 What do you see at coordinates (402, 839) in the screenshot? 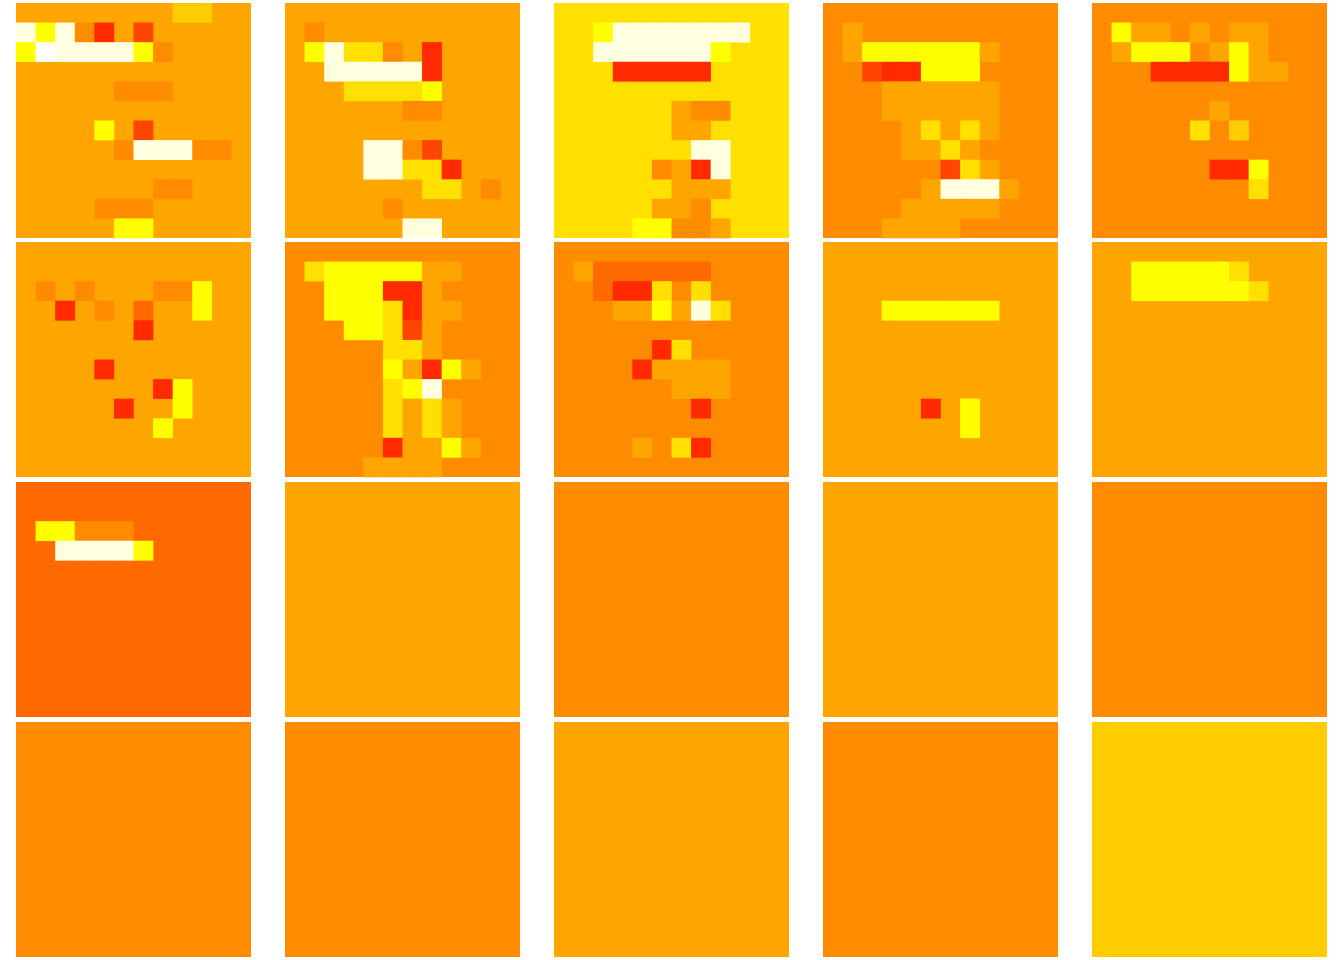
I see `heatmap-panel-background` at bounding box center [402, 839].